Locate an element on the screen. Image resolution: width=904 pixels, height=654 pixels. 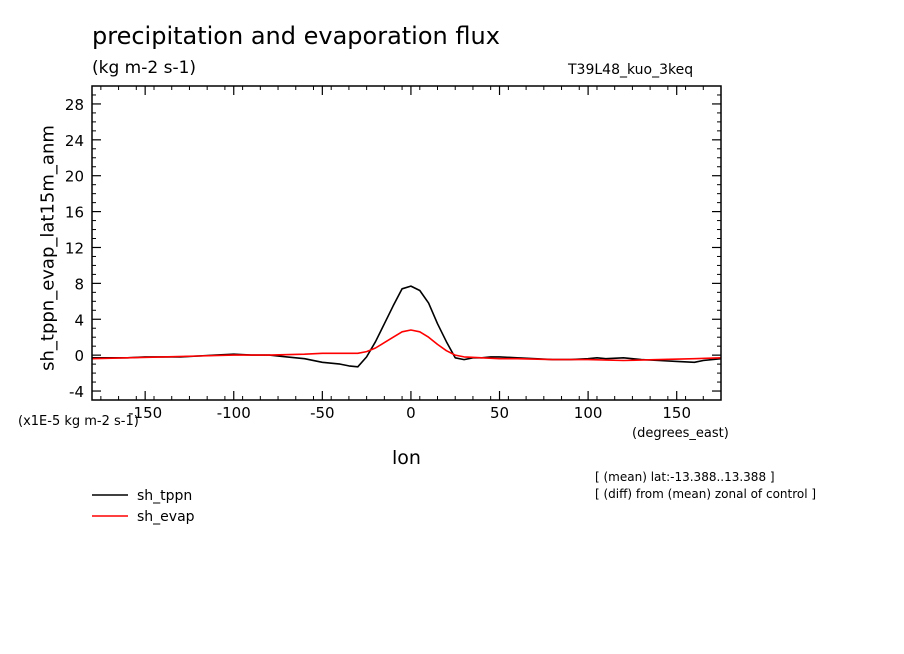
y-tick-label: 24 is located at coordinates (74, 141).